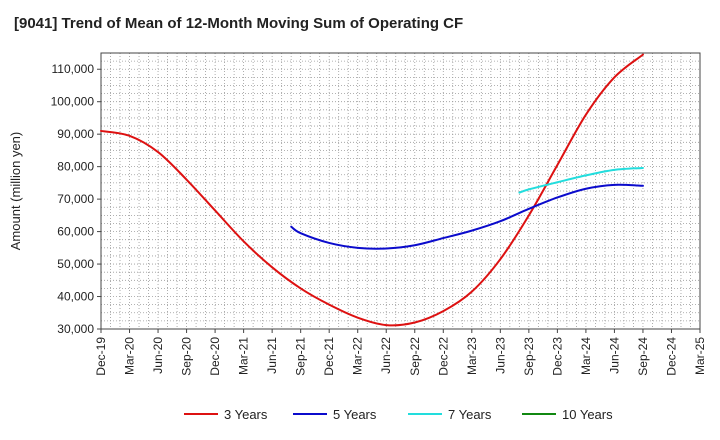  I want to click on x-tick-label: Dec-21, so click(329, 356).